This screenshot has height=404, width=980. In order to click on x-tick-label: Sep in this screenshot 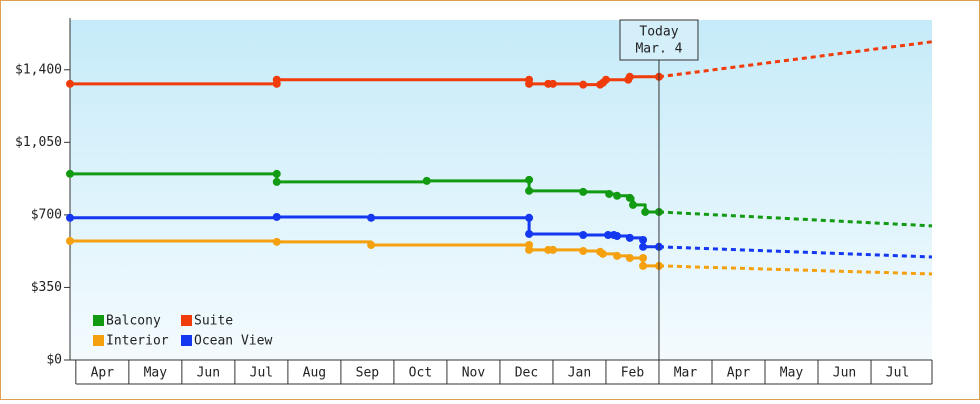, I will do `click(368, 373)`.